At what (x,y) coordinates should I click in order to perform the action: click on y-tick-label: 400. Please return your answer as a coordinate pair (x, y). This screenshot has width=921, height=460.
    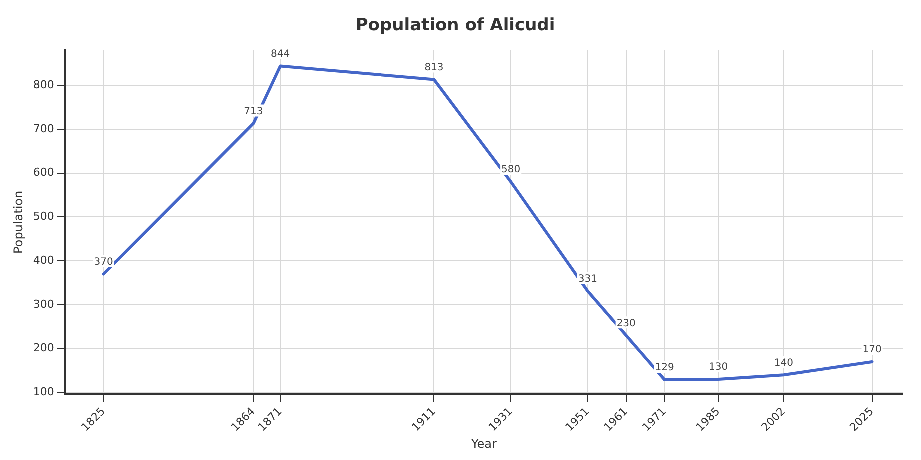
    Looking at the image, I should click on (43, 260).